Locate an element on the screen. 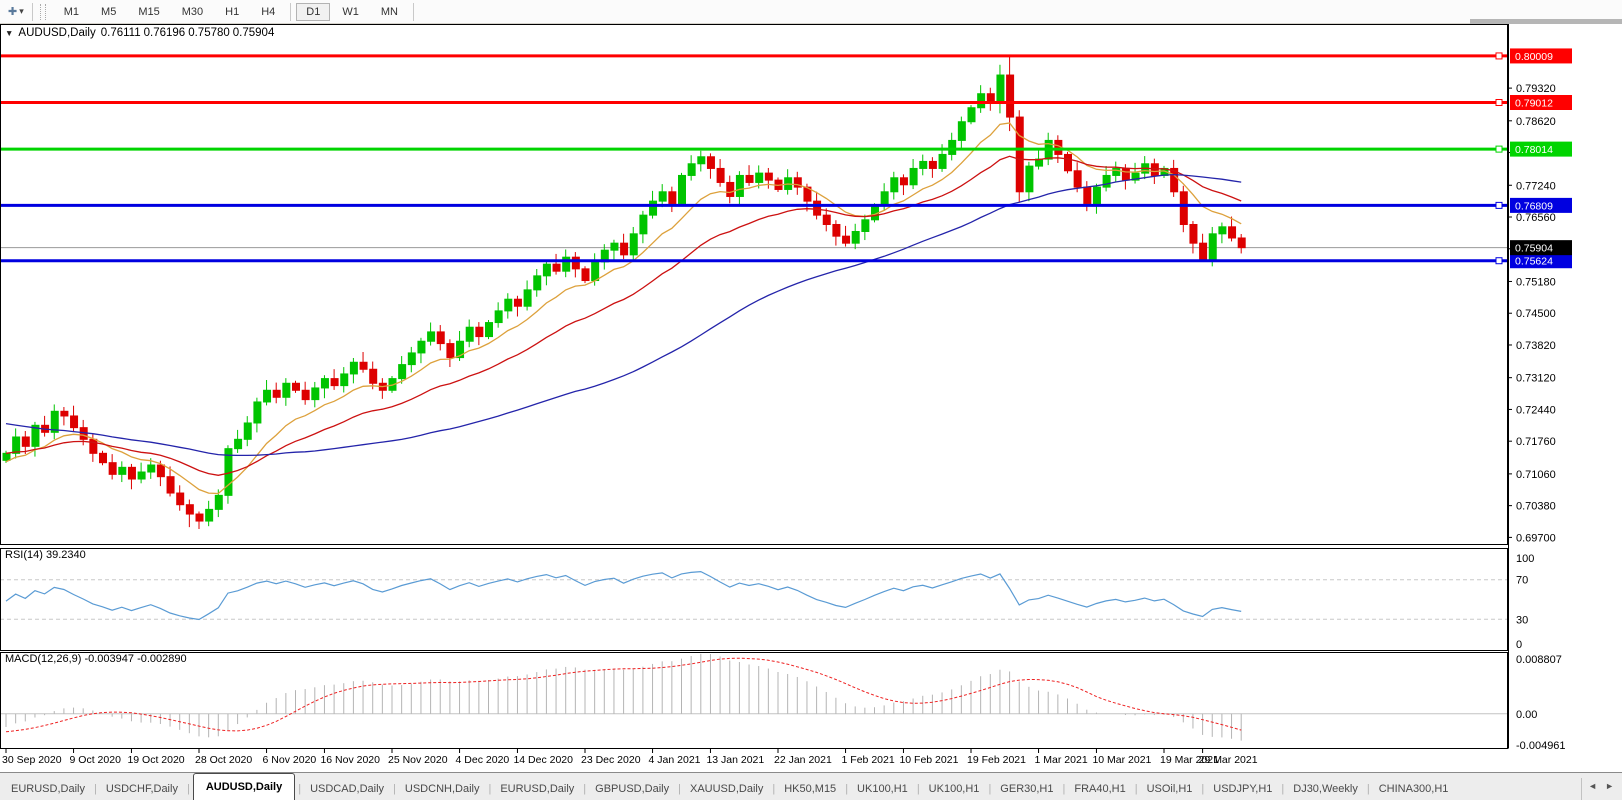 This screenshot has width=1622, height=800. ohlc-low: 0.75780 is located at coordinates (209, 33).